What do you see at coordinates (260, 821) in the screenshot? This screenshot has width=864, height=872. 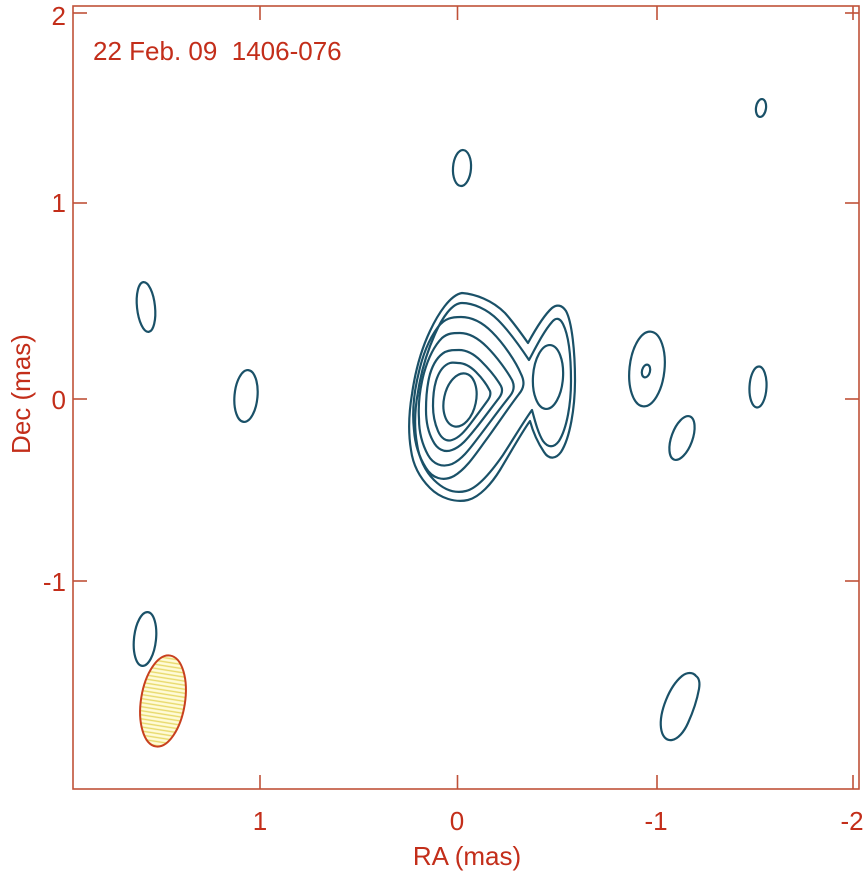 I see `x-tick-label: 1` at bounding box center [260, 821].